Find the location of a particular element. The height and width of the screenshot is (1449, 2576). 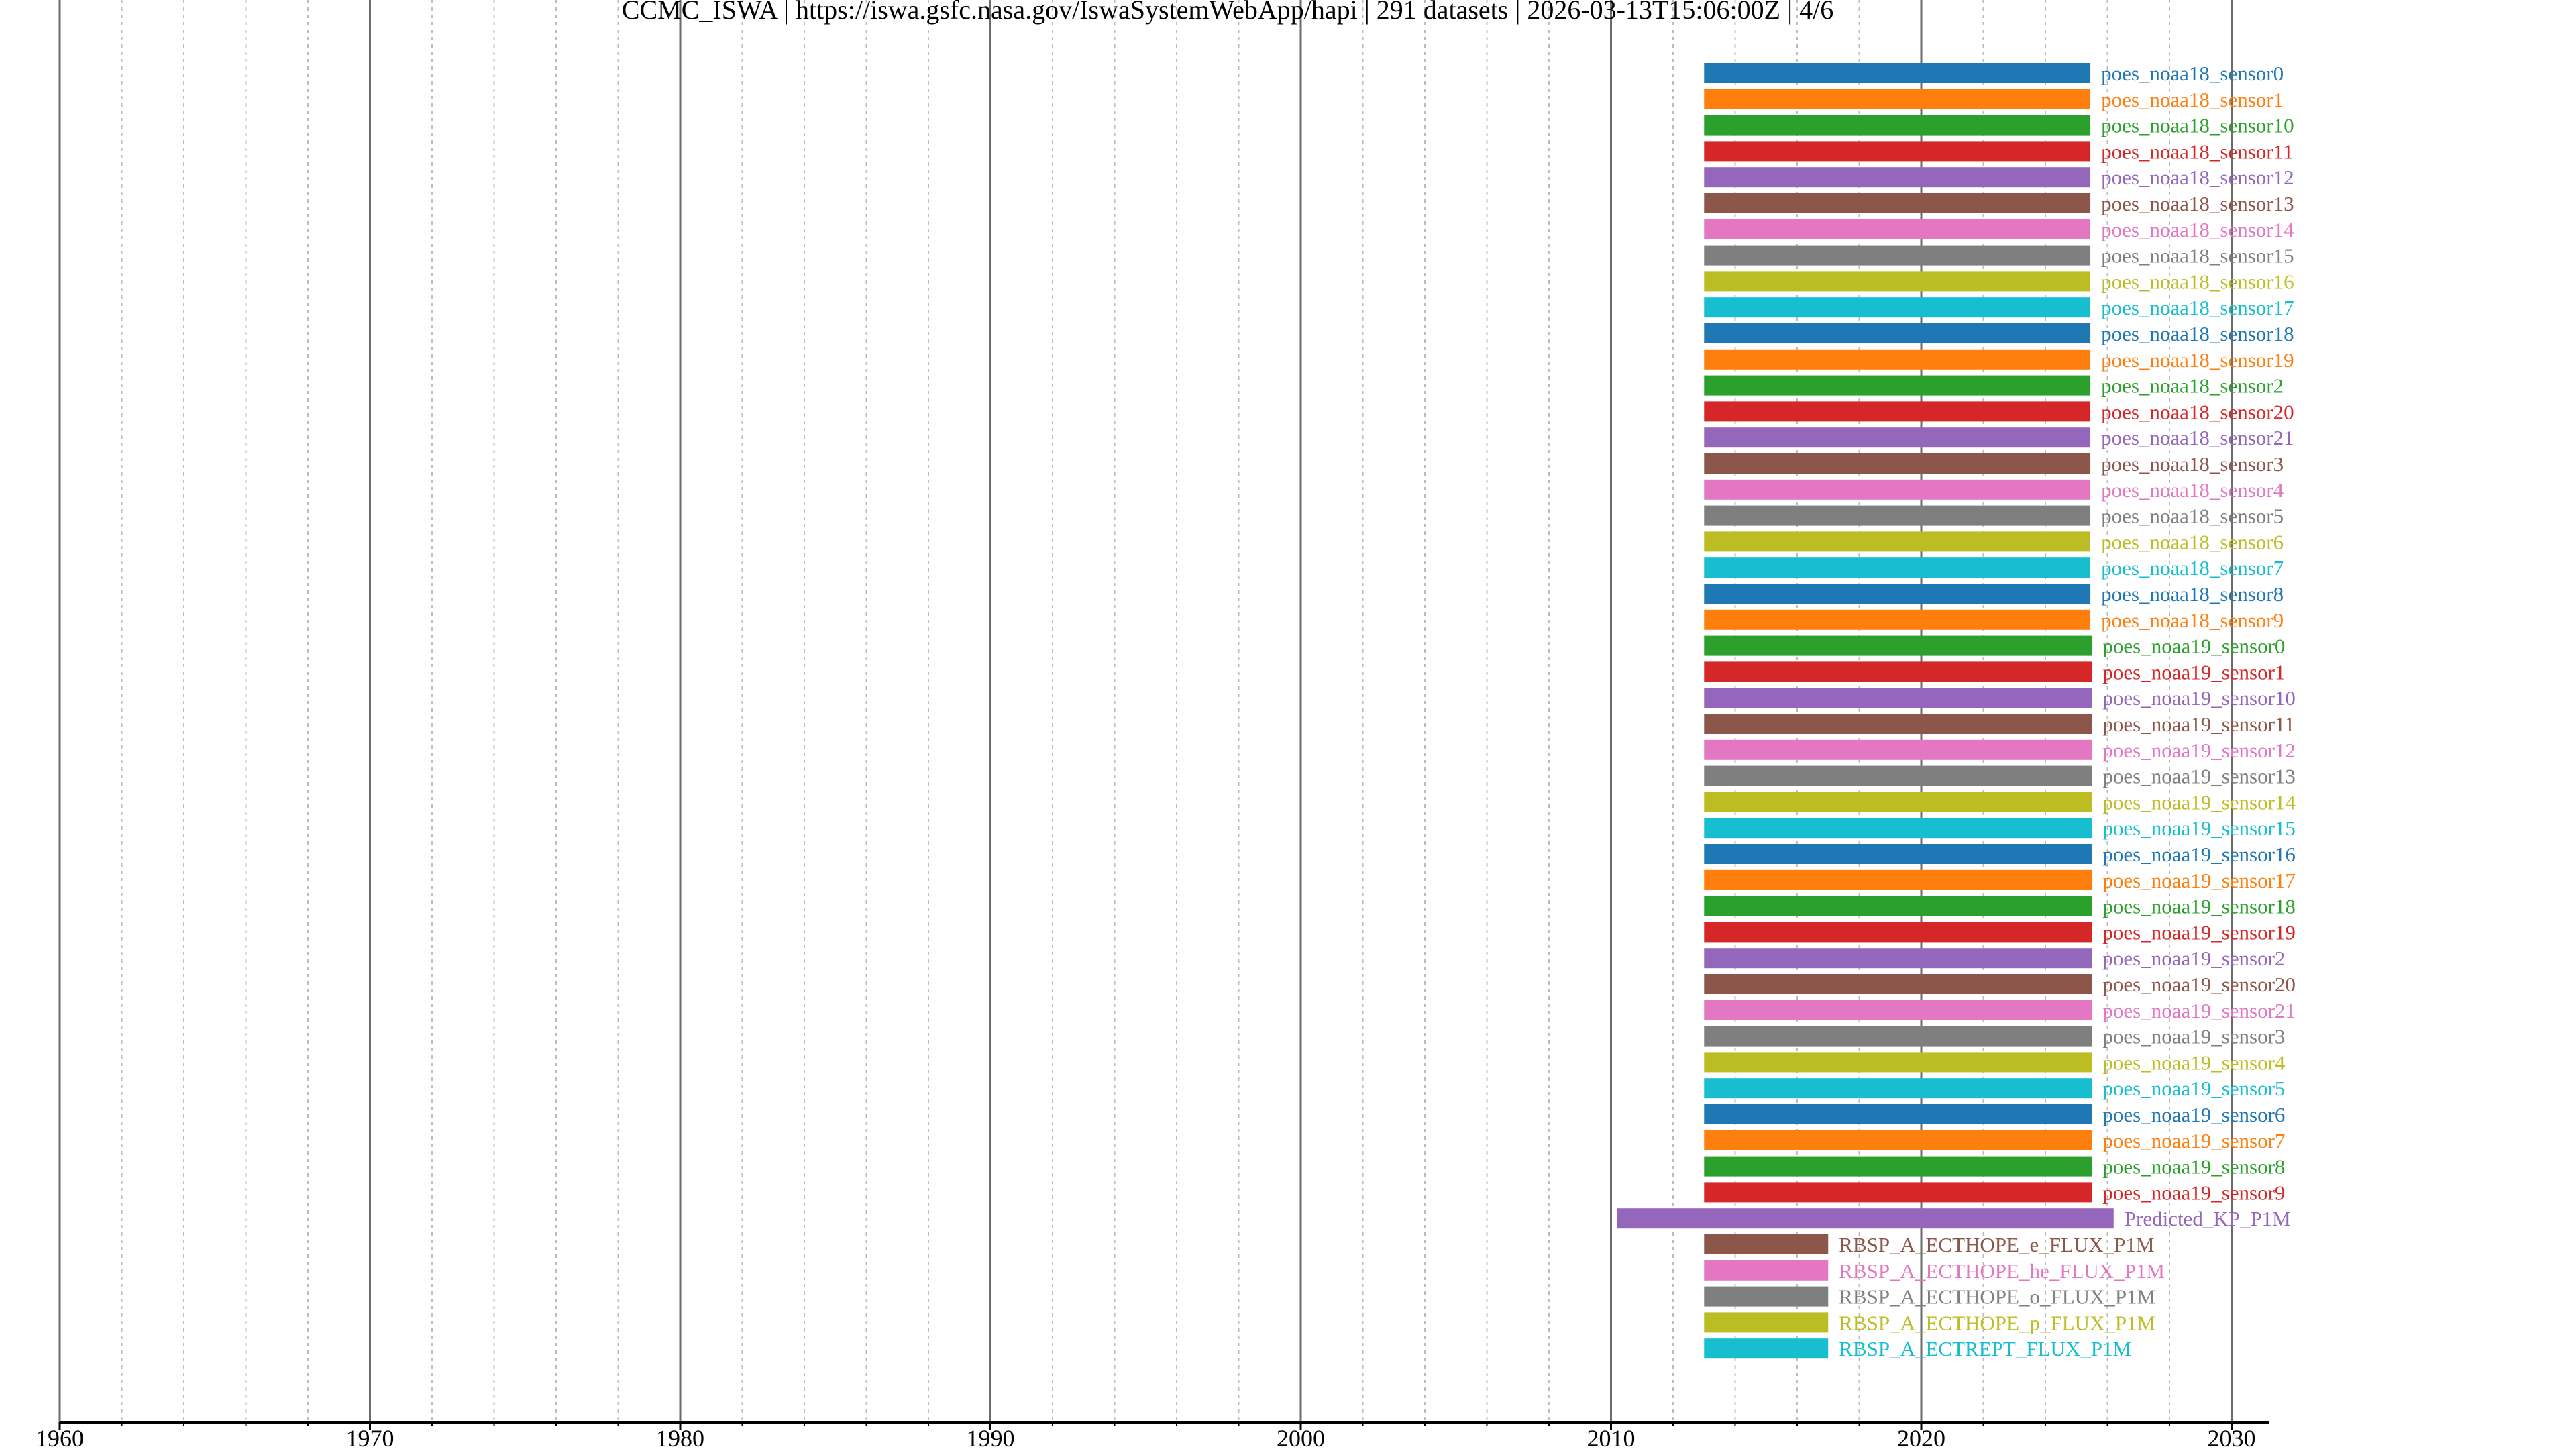

dataset-label: poes_noaa19_sensor4 is located at coordinates (2194, 1062).